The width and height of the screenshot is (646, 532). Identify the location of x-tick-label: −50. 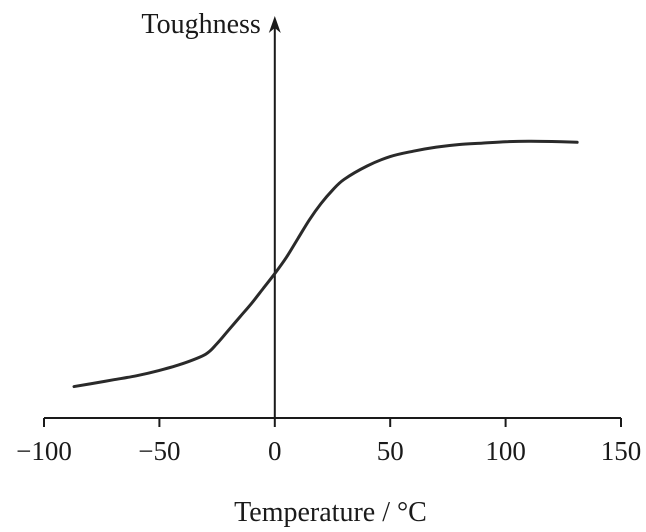
(159, 451).